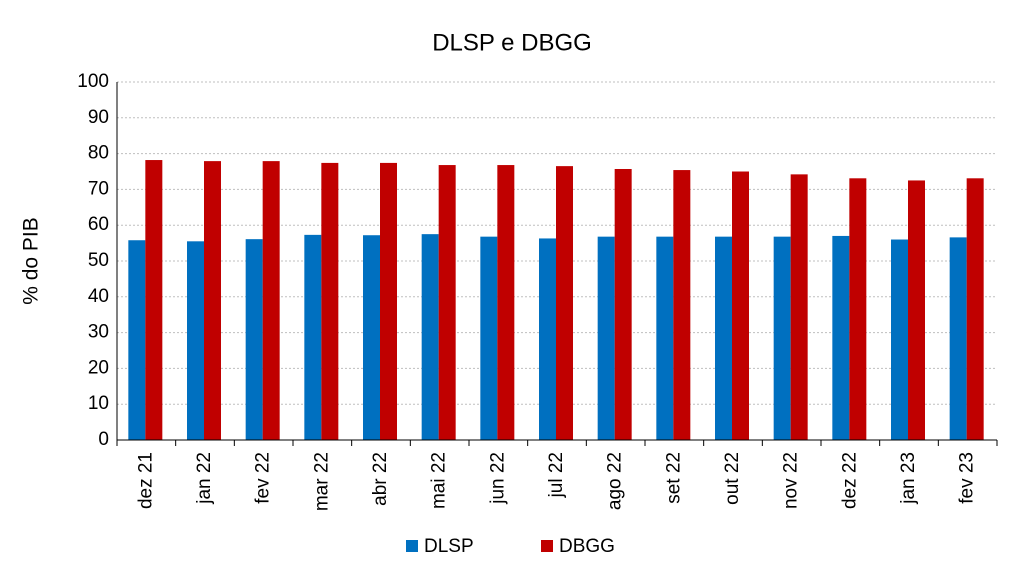 This screenshot has width=1024, height=568. What do you see at coordinates (263, 478) in the screenshot?
I see `x-tick-label: fev 22` at bounding box center [263, 478].